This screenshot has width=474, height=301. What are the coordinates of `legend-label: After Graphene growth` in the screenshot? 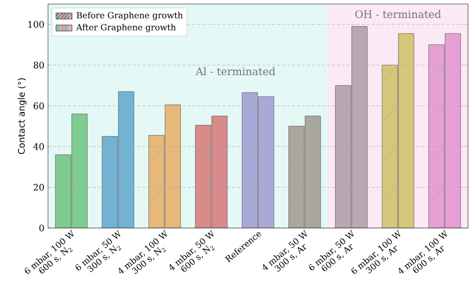 It's located at (126, 28).